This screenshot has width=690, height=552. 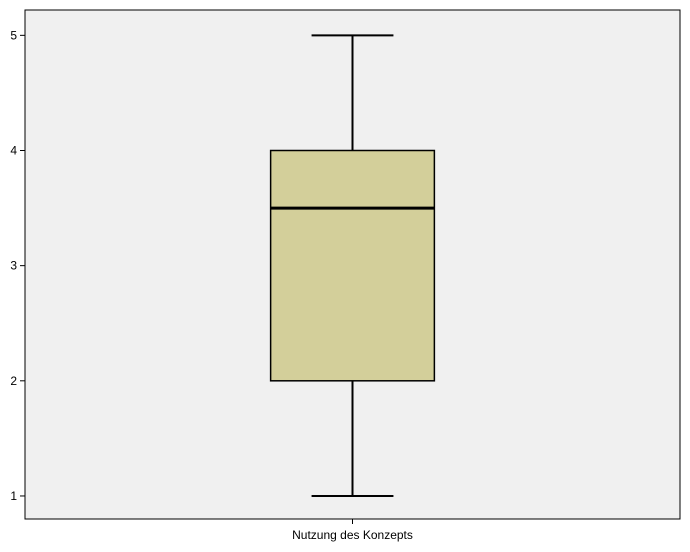 What do you see at coordinates (13, 35) in the screenshot?
I see `y-tick-label: 5` at bounding box center [13, 35].